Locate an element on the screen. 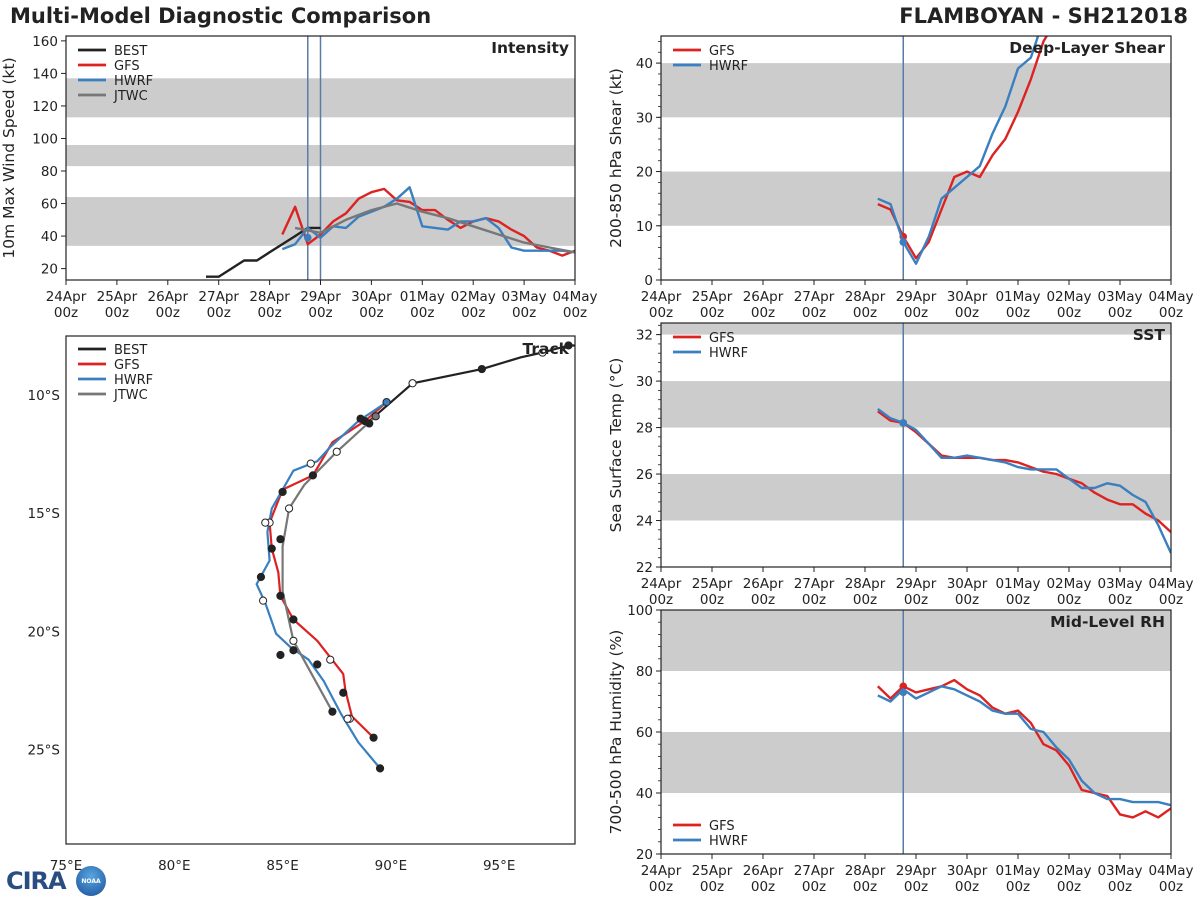 Image resolution: width=1200 pixels, height=900 pixels. storm-name: FLAMBOYAN - SH212018 is located at coordinates (1043, 16).